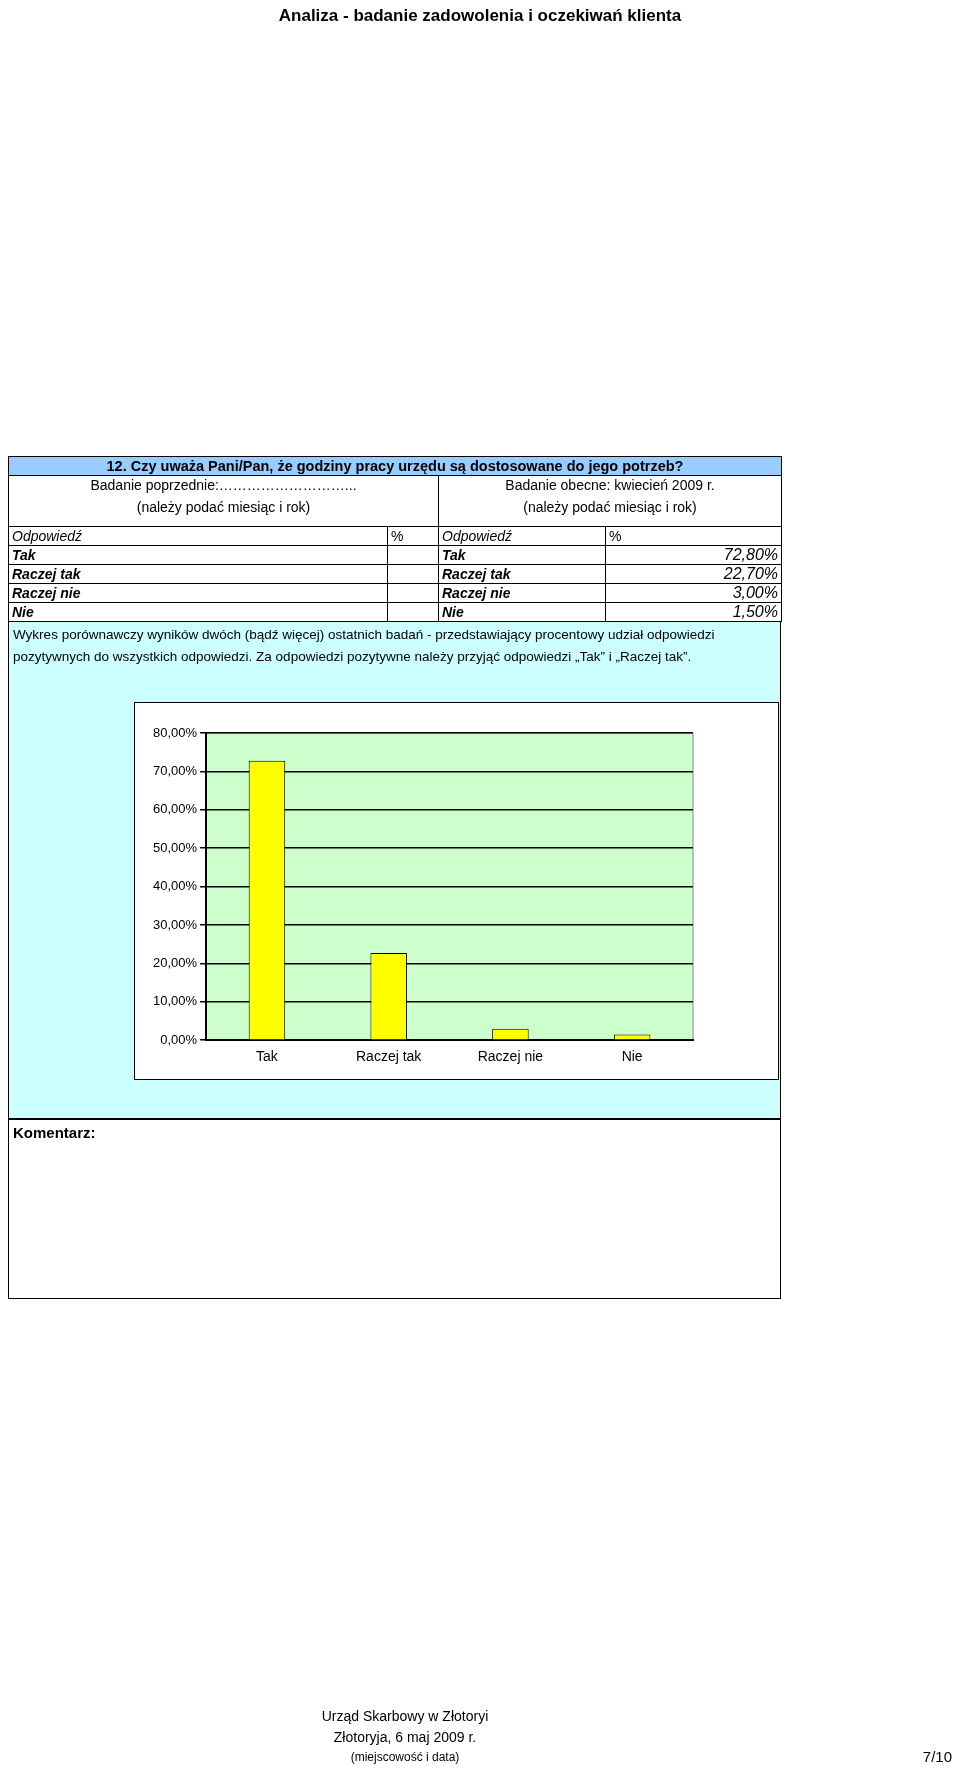 The image size is (960, 1772). What do you see at coordinates (693, 612) in the screenshot?
I see `text: 1,50%` at bounding box center [693, 612].